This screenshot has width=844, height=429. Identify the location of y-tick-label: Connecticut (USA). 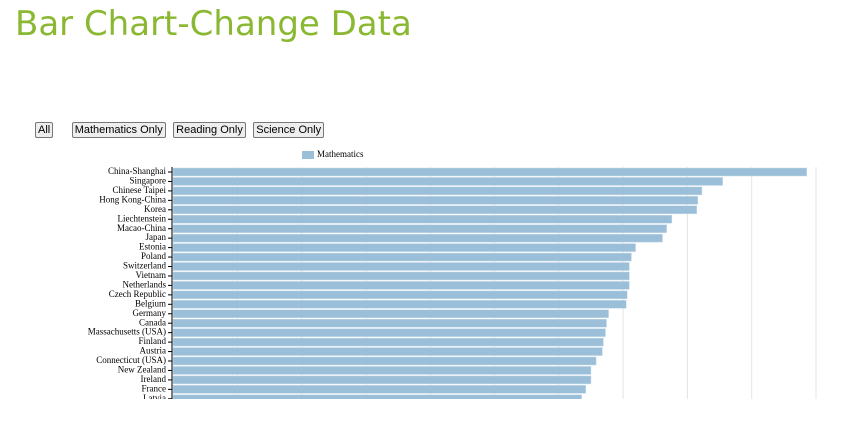
(131, 360).